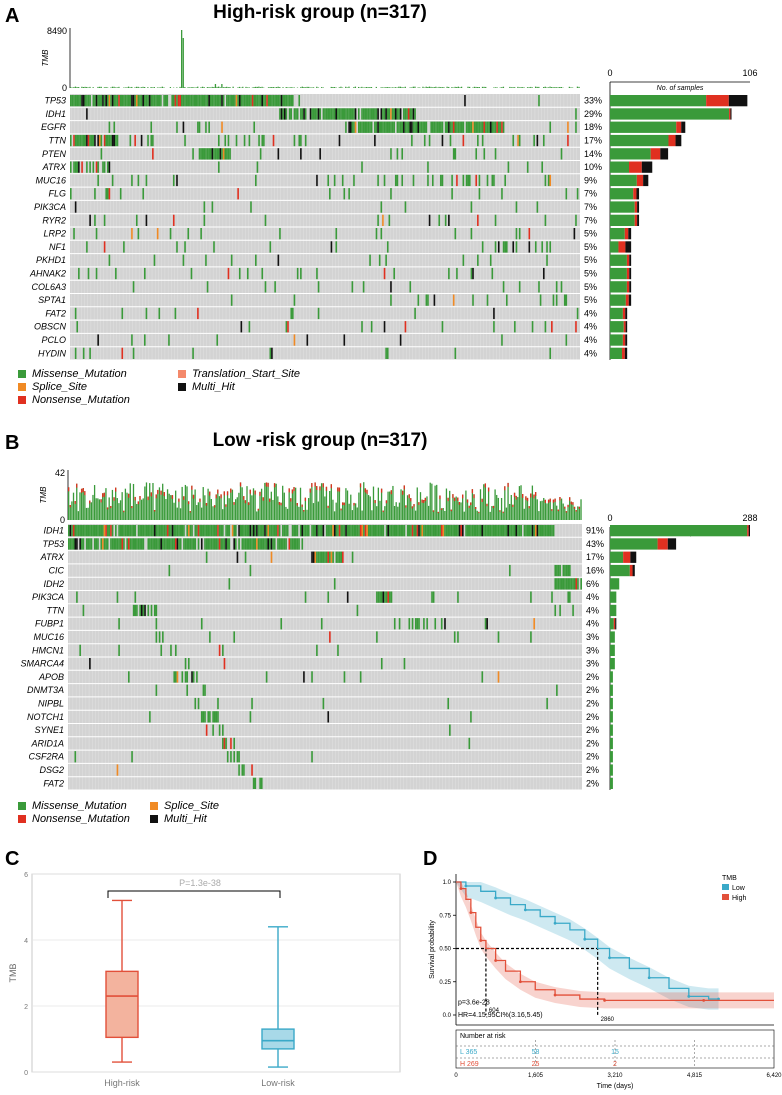 The width and height of the screenshot is (782, 1095). I want to click on panel-b-count-bar, so click(611, 703).